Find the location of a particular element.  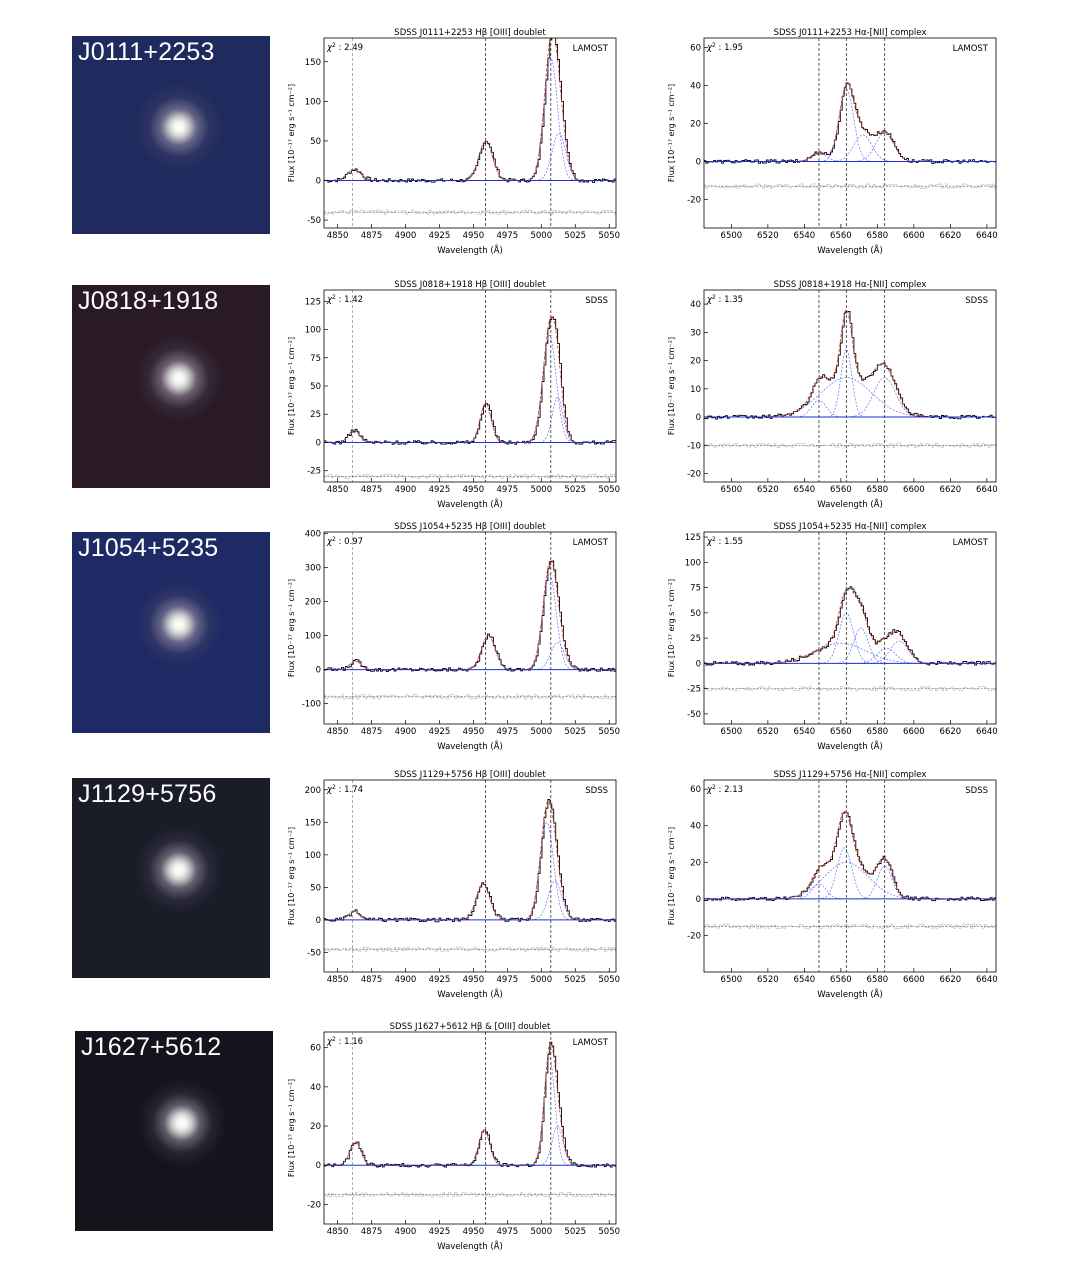

chi2-label: χ2 : 1.74 is located at coordinates (344, 789).